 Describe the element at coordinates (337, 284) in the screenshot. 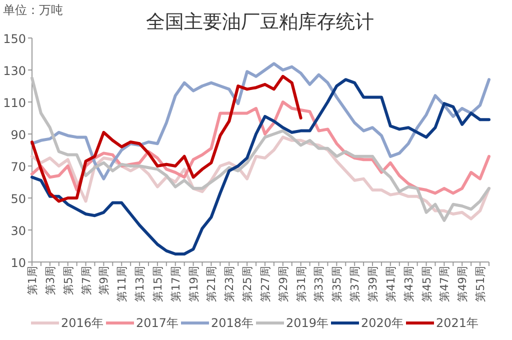

I see `x-tick-label: 第35周` at that location.